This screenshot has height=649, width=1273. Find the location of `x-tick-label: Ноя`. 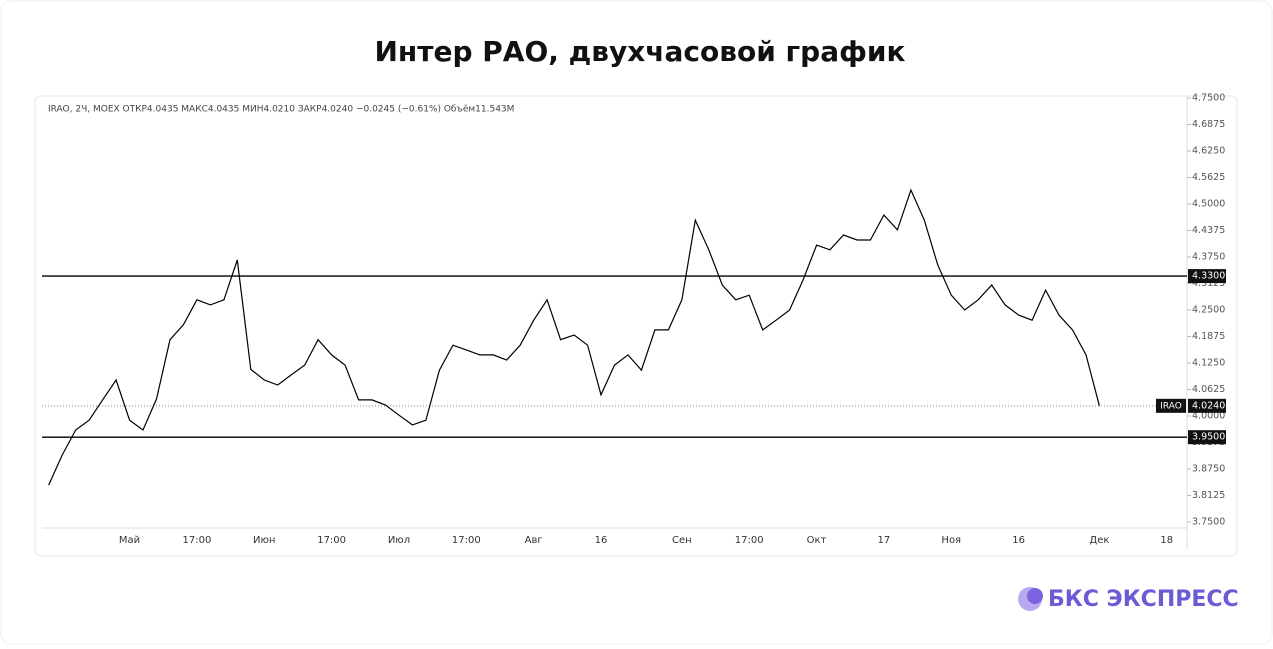

x-tick-label: Ноя is located at coordinates (951, 540).